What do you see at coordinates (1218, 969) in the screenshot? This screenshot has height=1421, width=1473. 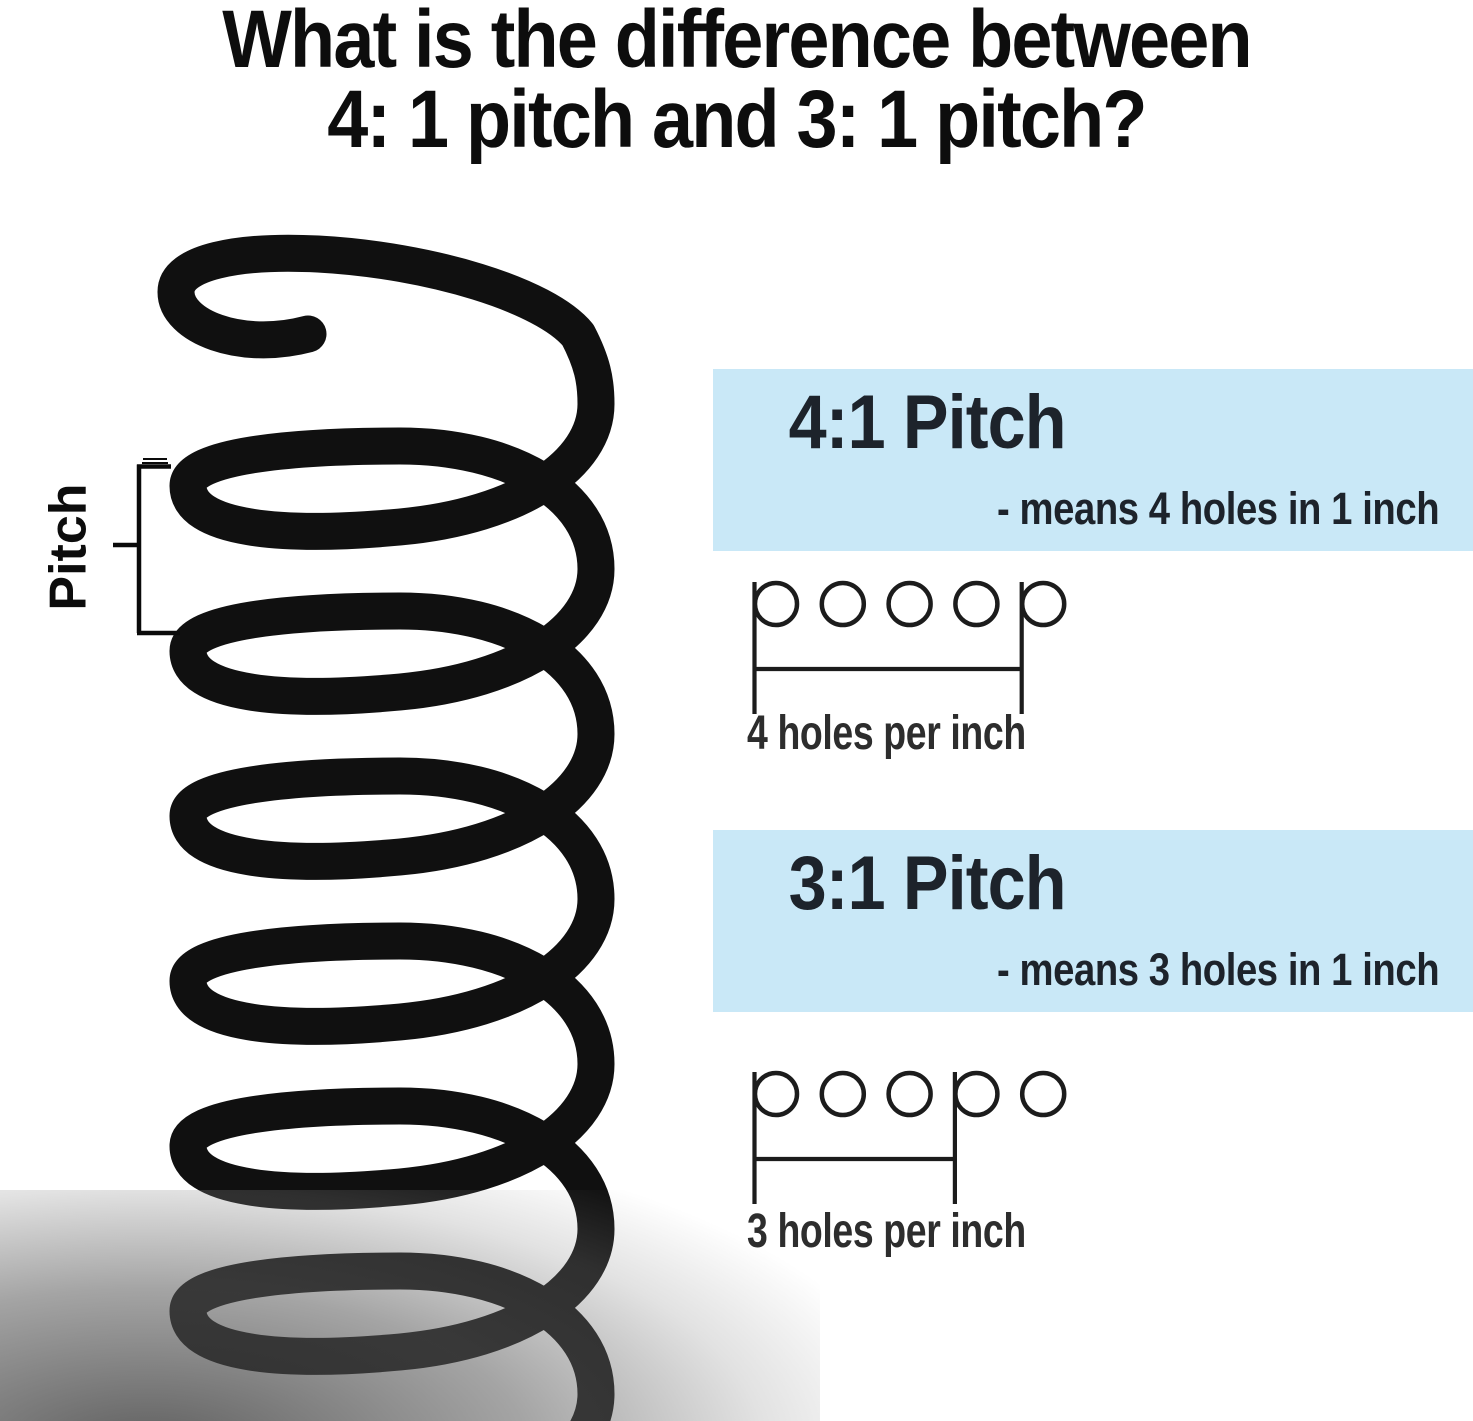 I see `pitch-box-subtitle: - means 3 holes in 1 inch` at bounding box center [1218, 969].